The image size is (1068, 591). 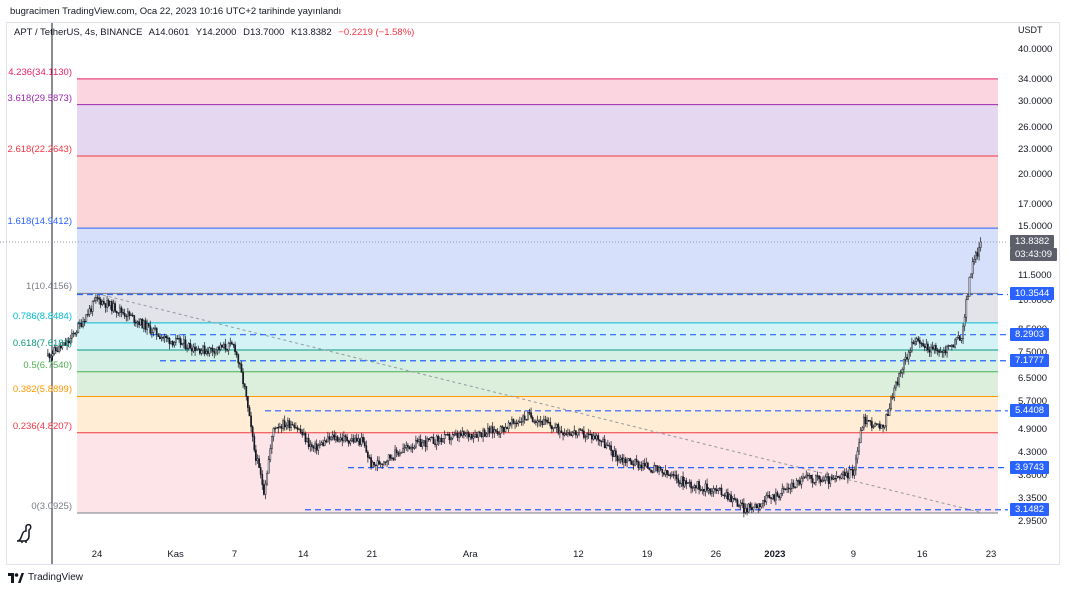 I want to click on tradingview-logo: TradingView, so click(x=45, y=577).